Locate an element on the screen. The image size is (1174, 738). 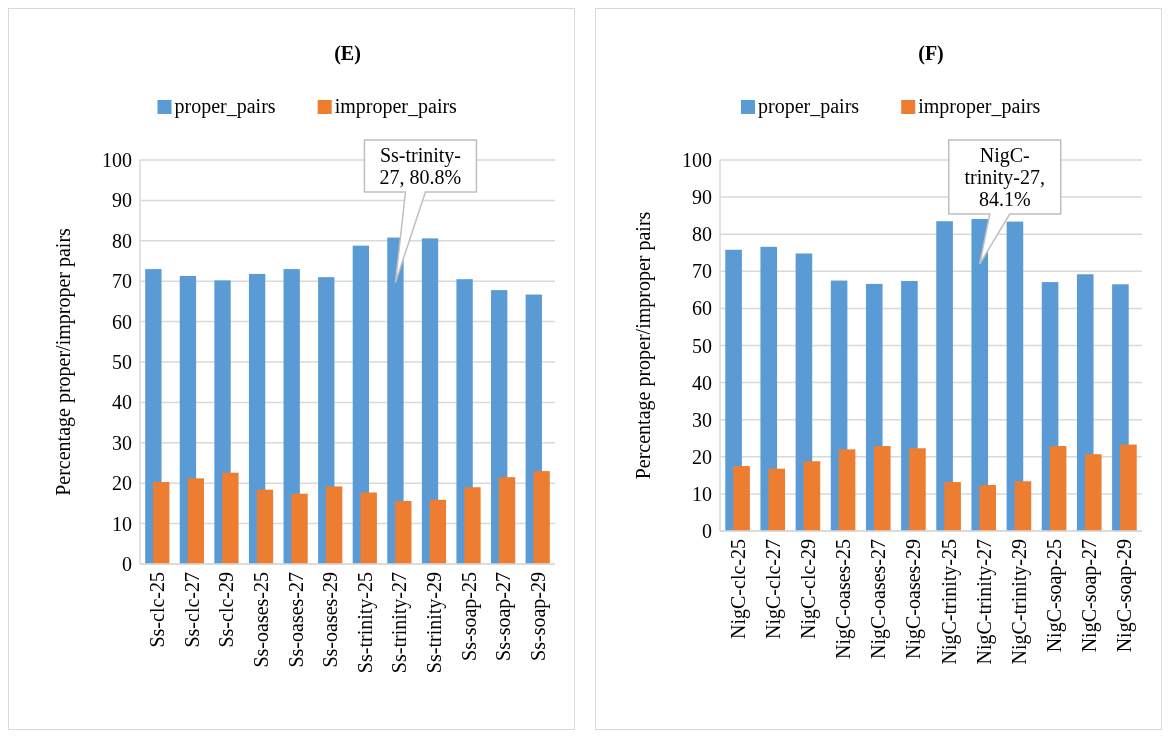
x-tick-label: Ss-clc-29 is located at coordinates (226, 610).